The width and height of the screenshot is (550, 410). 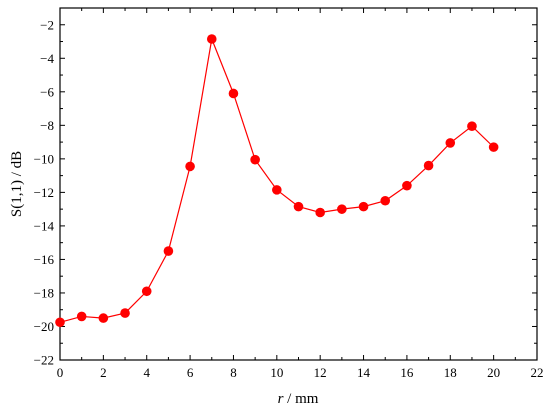 What do you see at coordinates (44, 192) in the screenshot?
I see `y-tick-label: −12` at bounding box center [44, 192].